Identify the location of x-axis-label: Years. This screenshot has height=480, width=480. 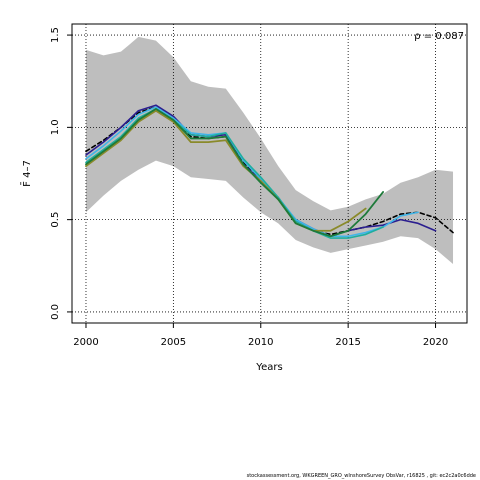
(268, 367).